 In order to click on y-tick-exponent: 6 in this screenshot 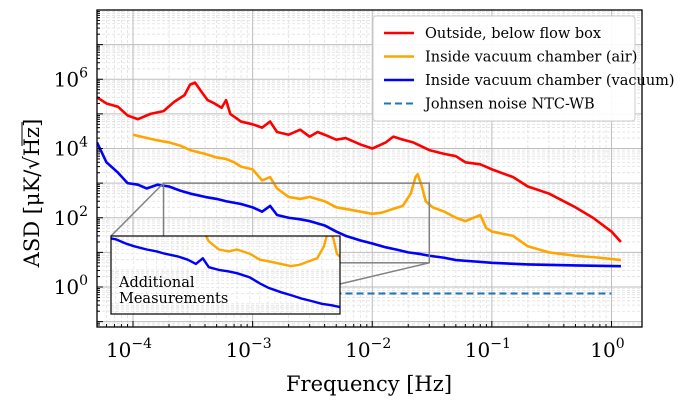, I will do `click(83, 73)`.